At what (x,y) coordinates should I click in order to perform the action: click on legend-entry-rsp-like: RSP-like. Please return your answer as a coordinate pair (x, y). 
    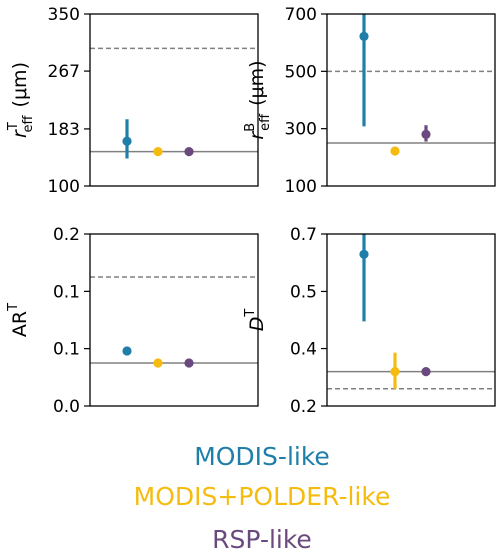
    Looking at the image, I should click on (262, 539).